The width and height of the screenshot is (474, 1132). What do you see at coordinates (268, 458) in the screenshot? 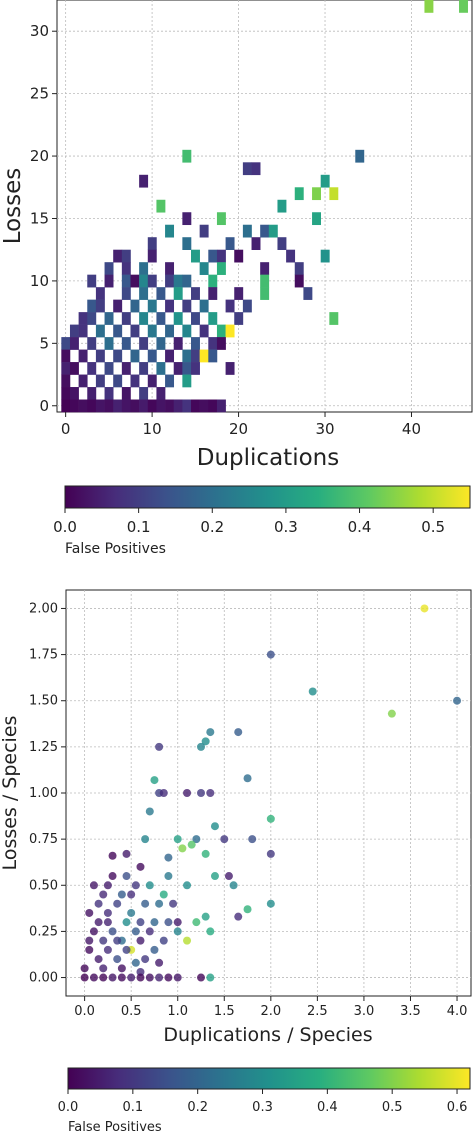
I see `heatmap-x-axis-label: Duplications` at bounding box center [268, 458].